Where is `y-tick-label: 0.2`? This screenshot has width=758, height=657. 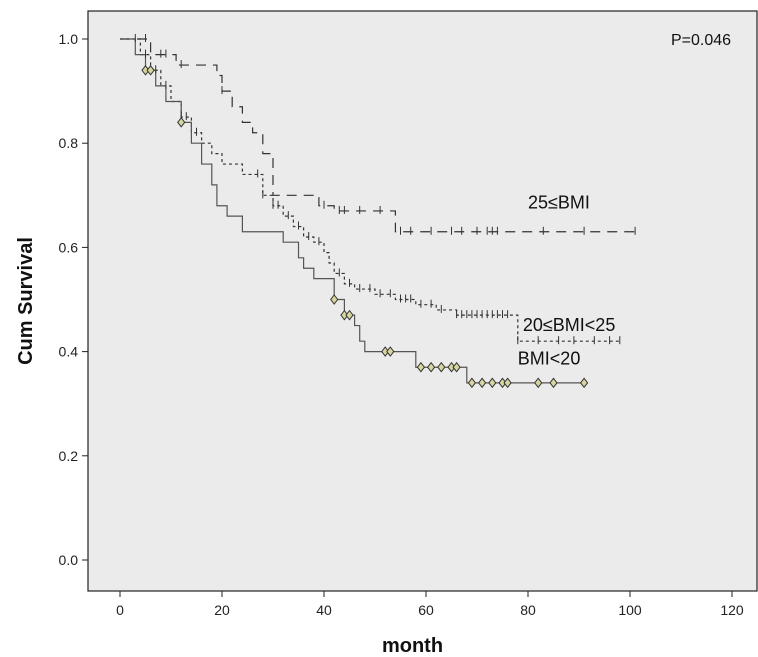 y-tick-label: 0.2 is located at coordinates (69, 456).